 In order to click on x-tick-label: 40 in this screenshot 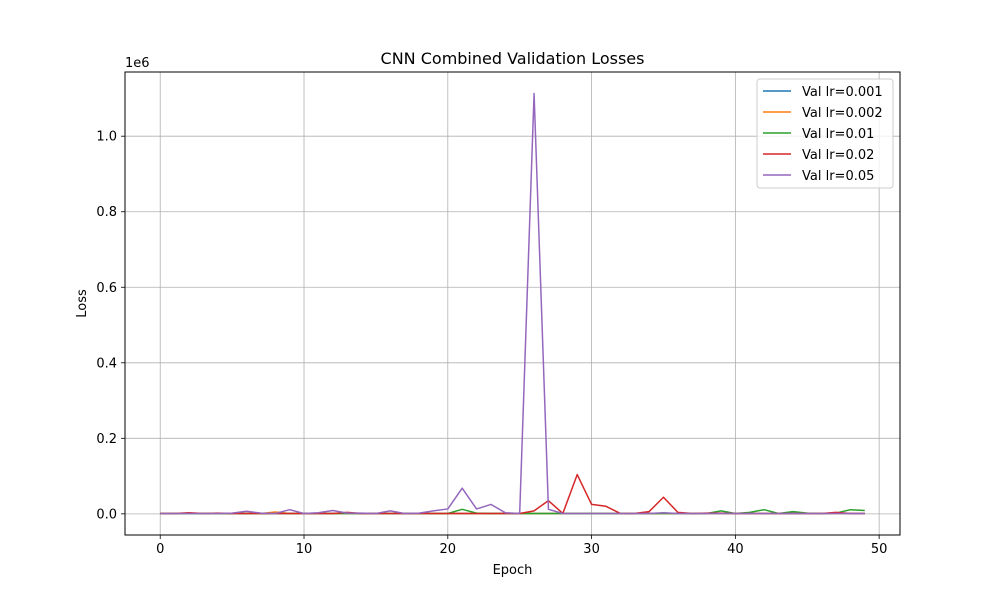, I will do `click(735, 549)`.